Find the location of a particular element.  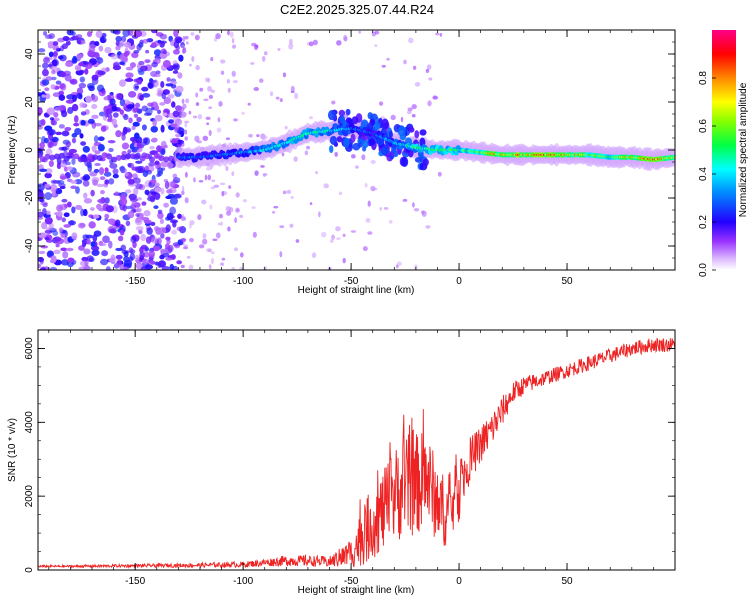

snr-xlabel: Height of straight line (km) is located at coordinates (356, 590).